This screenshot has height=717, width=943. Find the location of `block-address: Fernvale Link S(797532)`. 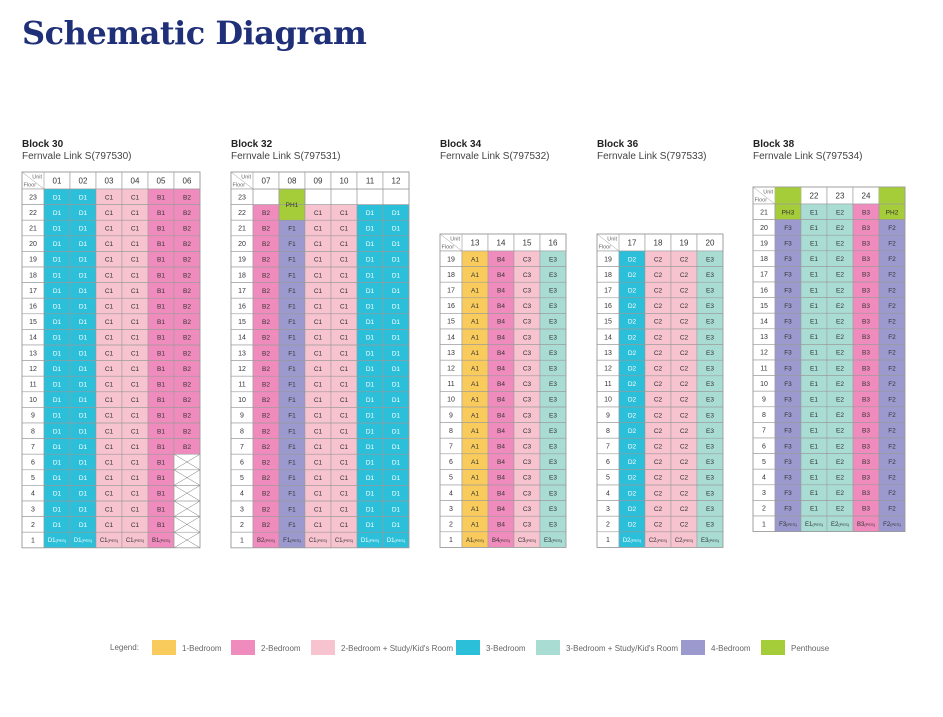

block-address: Fernvale Link S(797532) is located at coordinates (495, 156).